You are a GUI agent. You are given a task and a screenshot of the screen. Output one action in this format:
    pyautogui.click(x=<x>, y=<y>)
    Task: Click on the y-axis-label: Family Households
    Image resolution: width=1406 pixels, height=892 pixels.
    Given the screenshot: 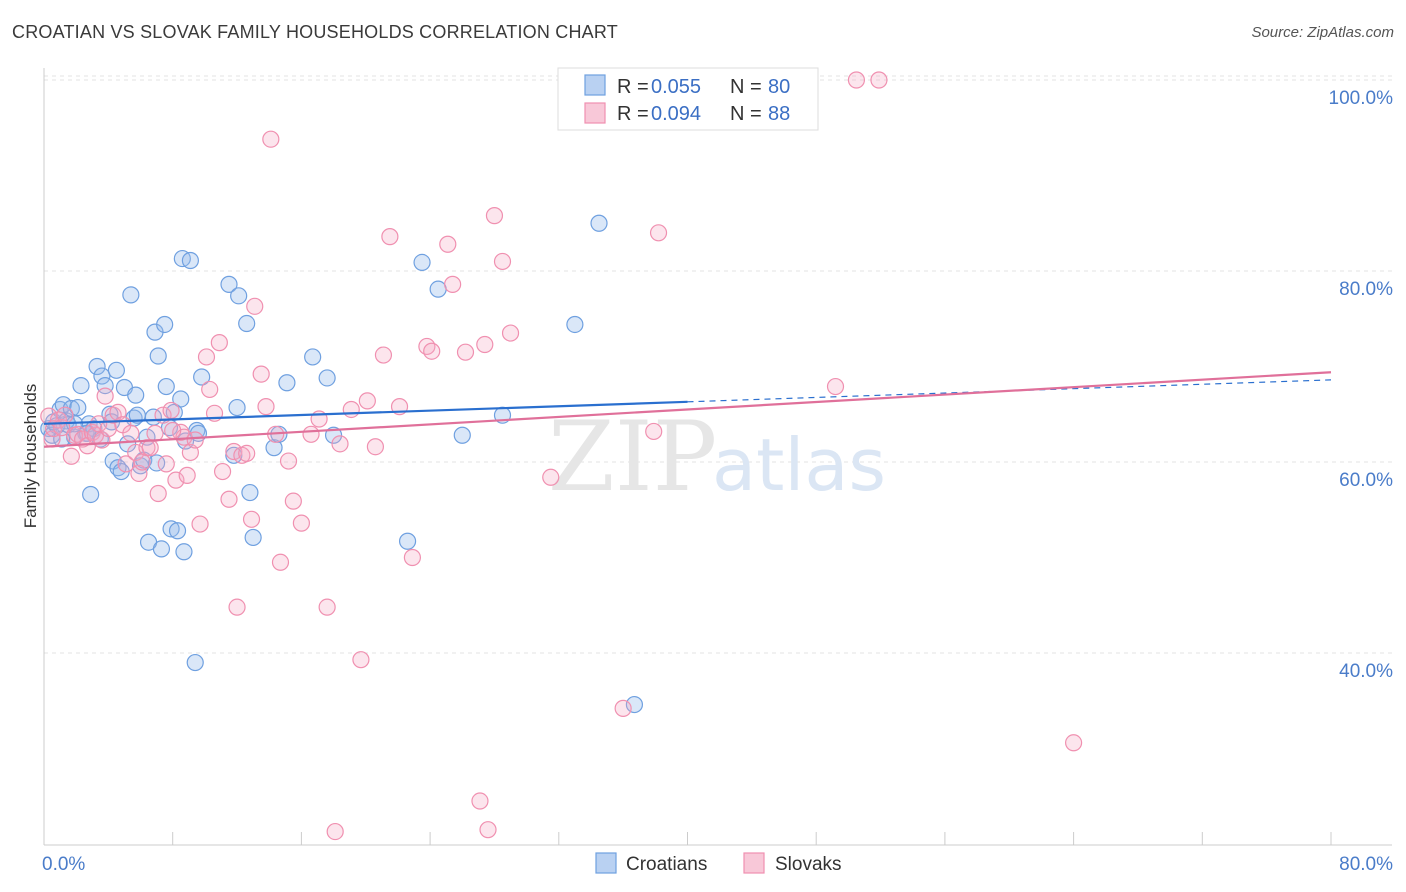 What is the action you would take?
    pyautogui.click(x=30, y=456)
    